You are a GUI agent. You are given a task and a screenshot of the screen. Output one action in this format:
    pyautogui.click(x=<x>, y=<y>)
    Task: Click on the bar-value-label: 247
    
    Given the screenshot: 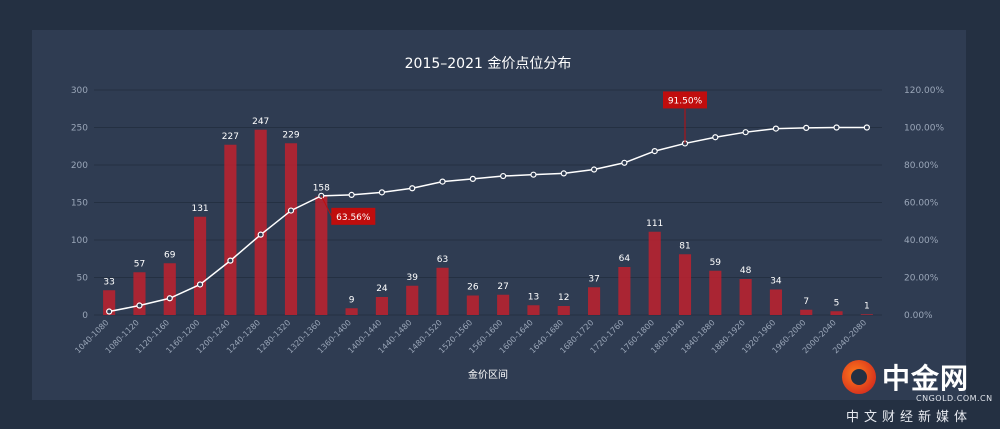 What is the action you would take?
    pyautogui.click(x=260, y=122)
    